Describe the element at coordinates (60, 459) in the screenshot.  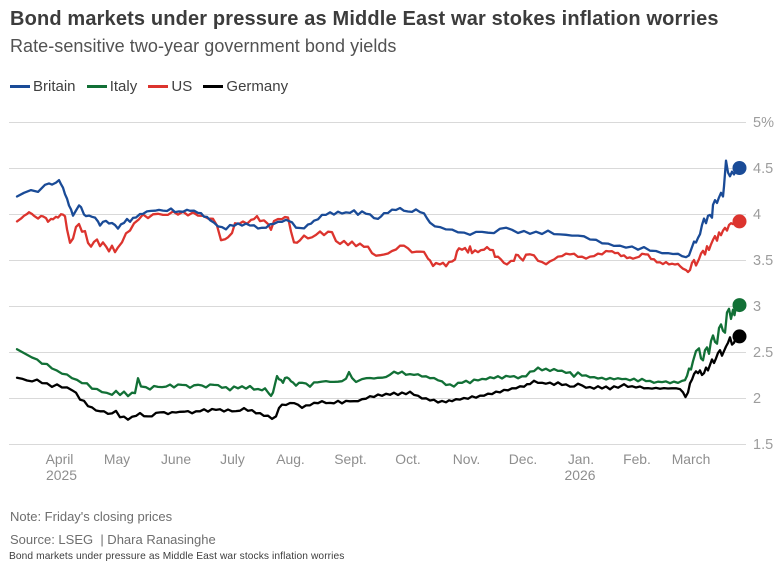
I see `svg-text: April` at that location.